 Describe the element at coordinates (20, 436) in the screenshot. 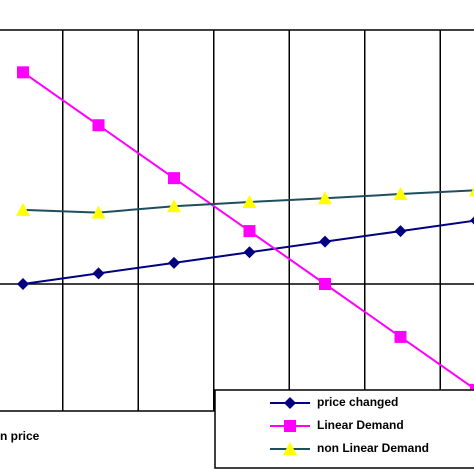

I see `x-axis-label: n price` at that location.